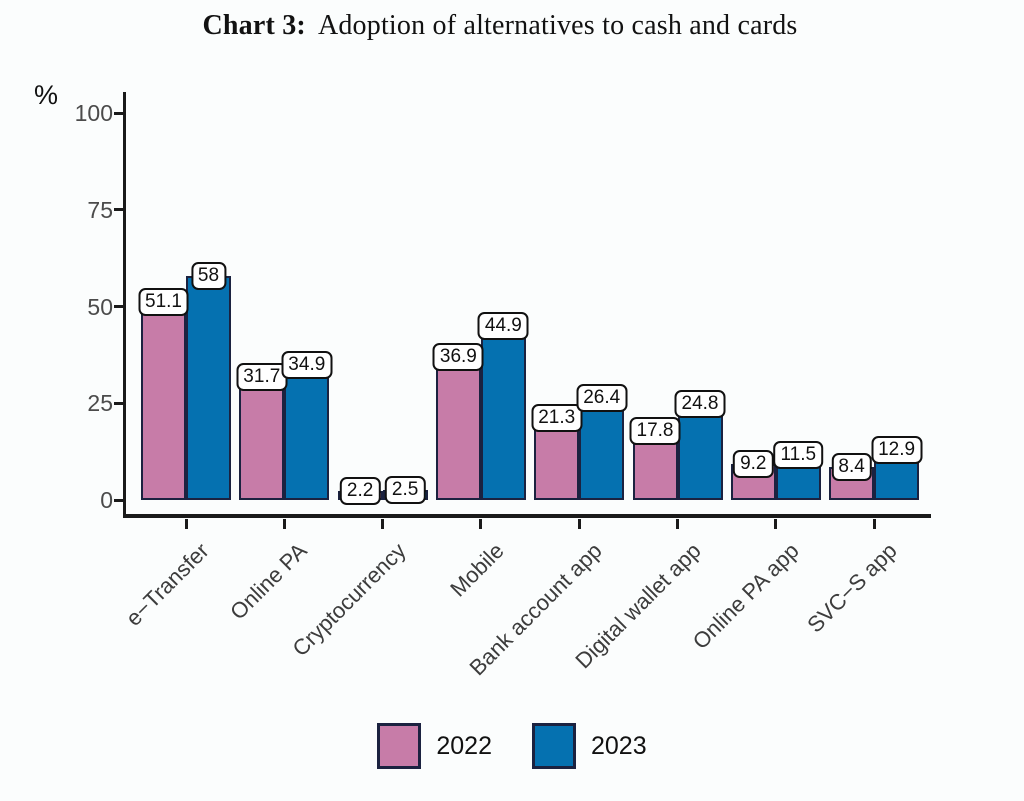 The height and width of the screenshot is (801, 1024). What do you see at coordinates (46, 95) in the screenshot?
I see `y-axis-unit-label: %` at bounding box center [46, 95].